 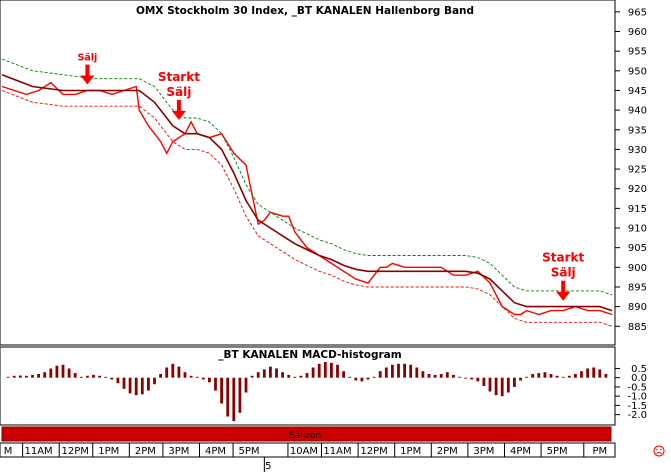 What do you see at coordinates (520, 451) in the screenshot?
I see `time-tick-label: 4PM` at bounding box center [520, 451].